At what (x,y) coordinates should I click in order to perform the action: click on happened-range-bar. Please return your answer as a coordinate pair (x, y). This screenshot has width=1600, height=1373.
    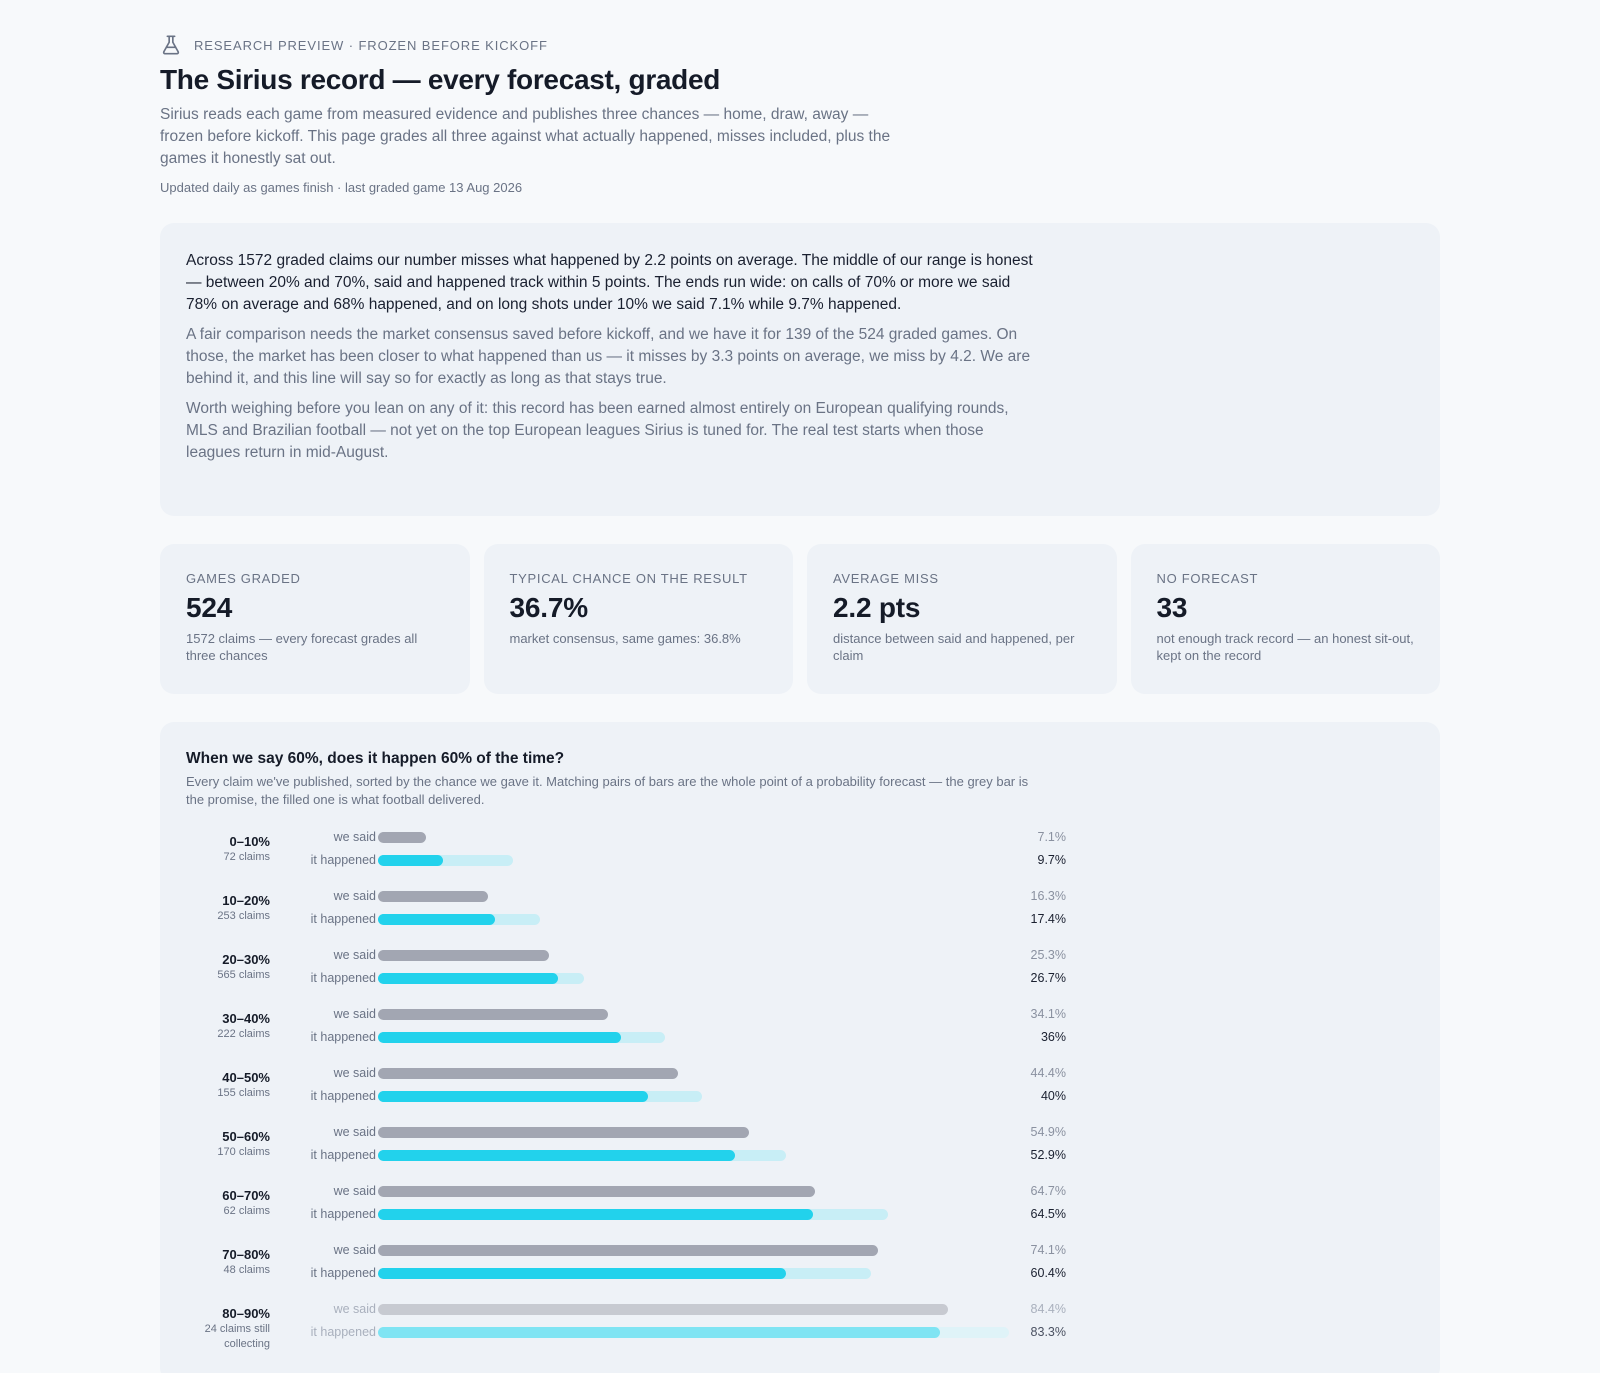
    Looking at the image, I should click on (445, 860).